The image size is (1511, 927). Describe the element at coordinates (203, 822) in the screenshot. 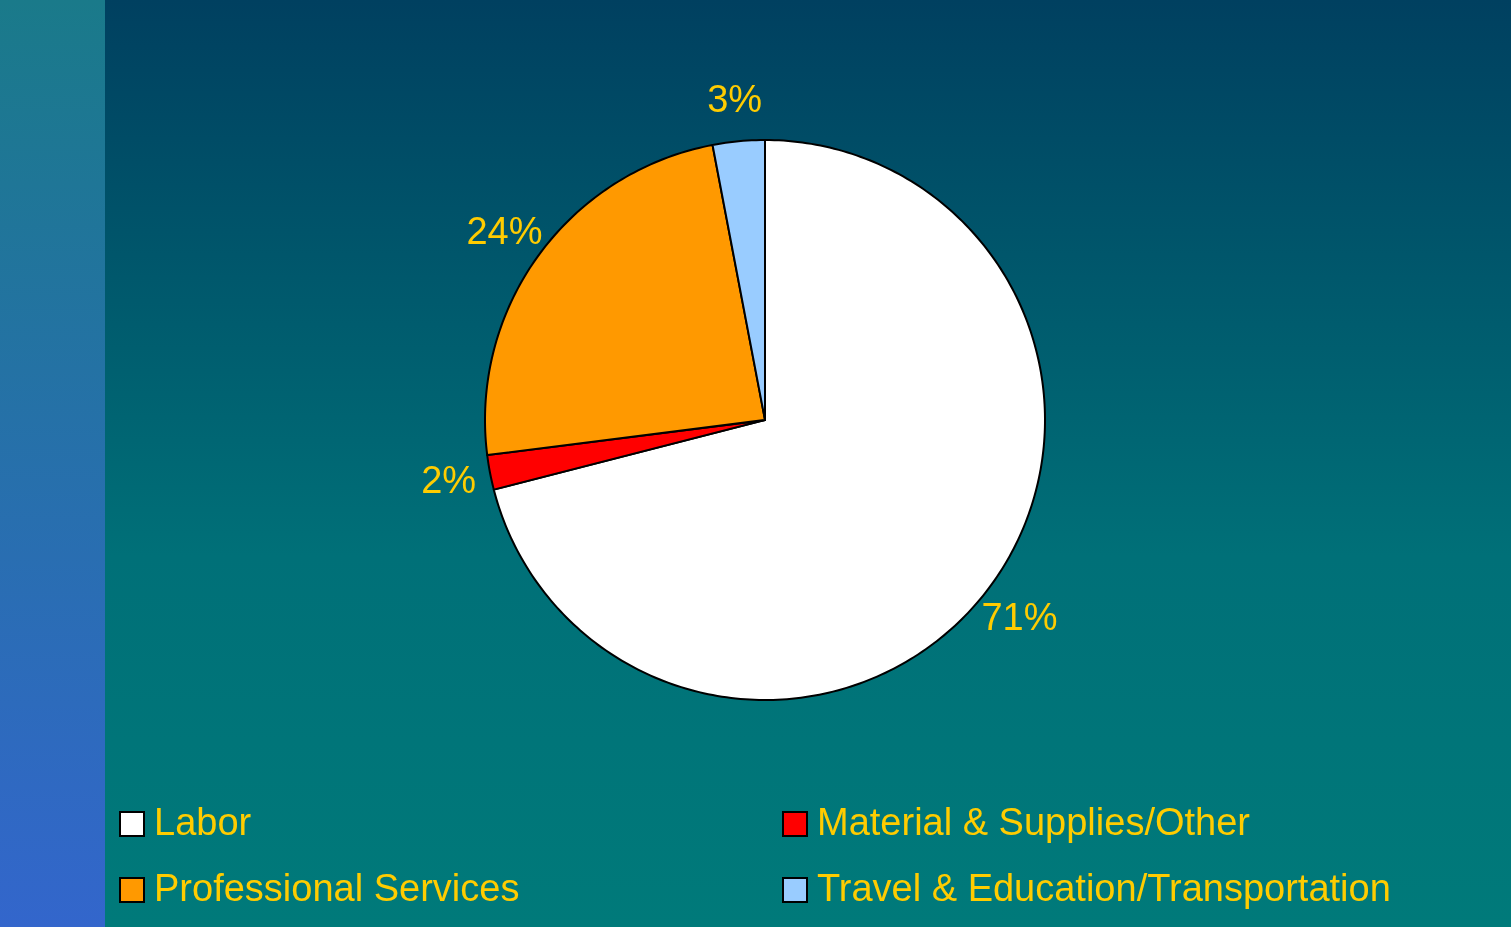

I see `legend-label: Labor` at that location.